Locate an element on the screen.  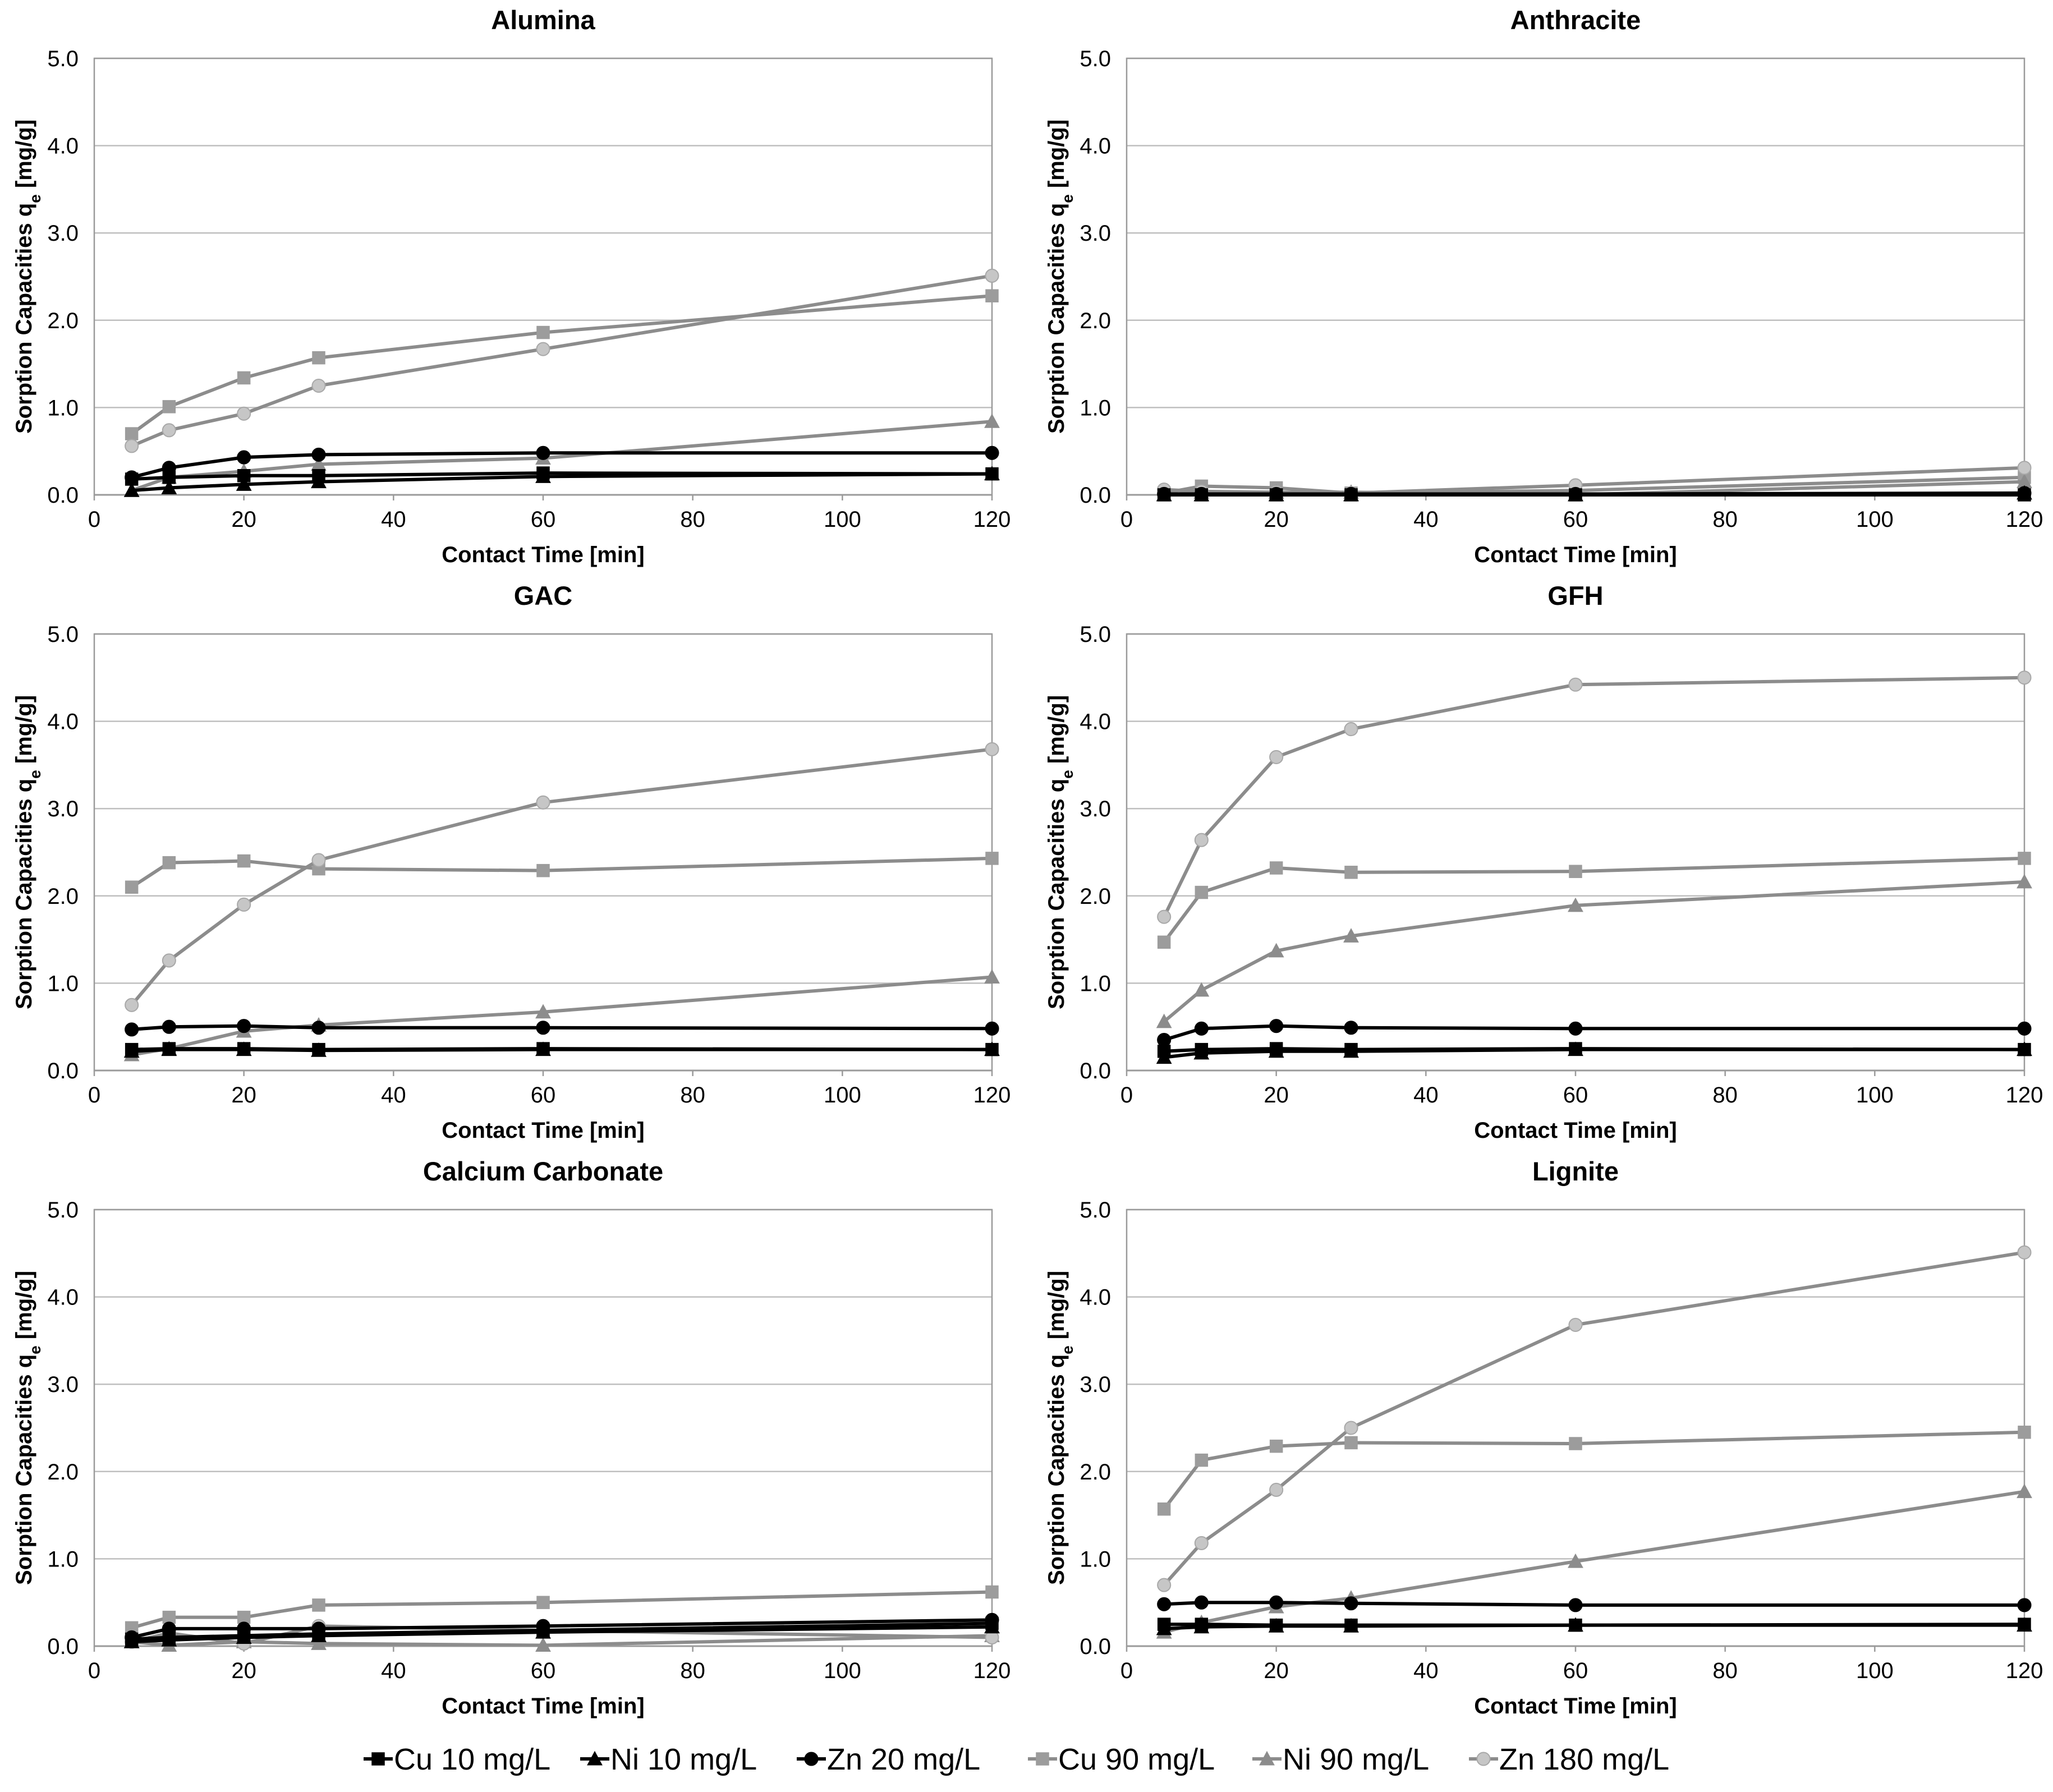
legend-item: Cu 10 mg/L is located at coordinates (457, 1759).